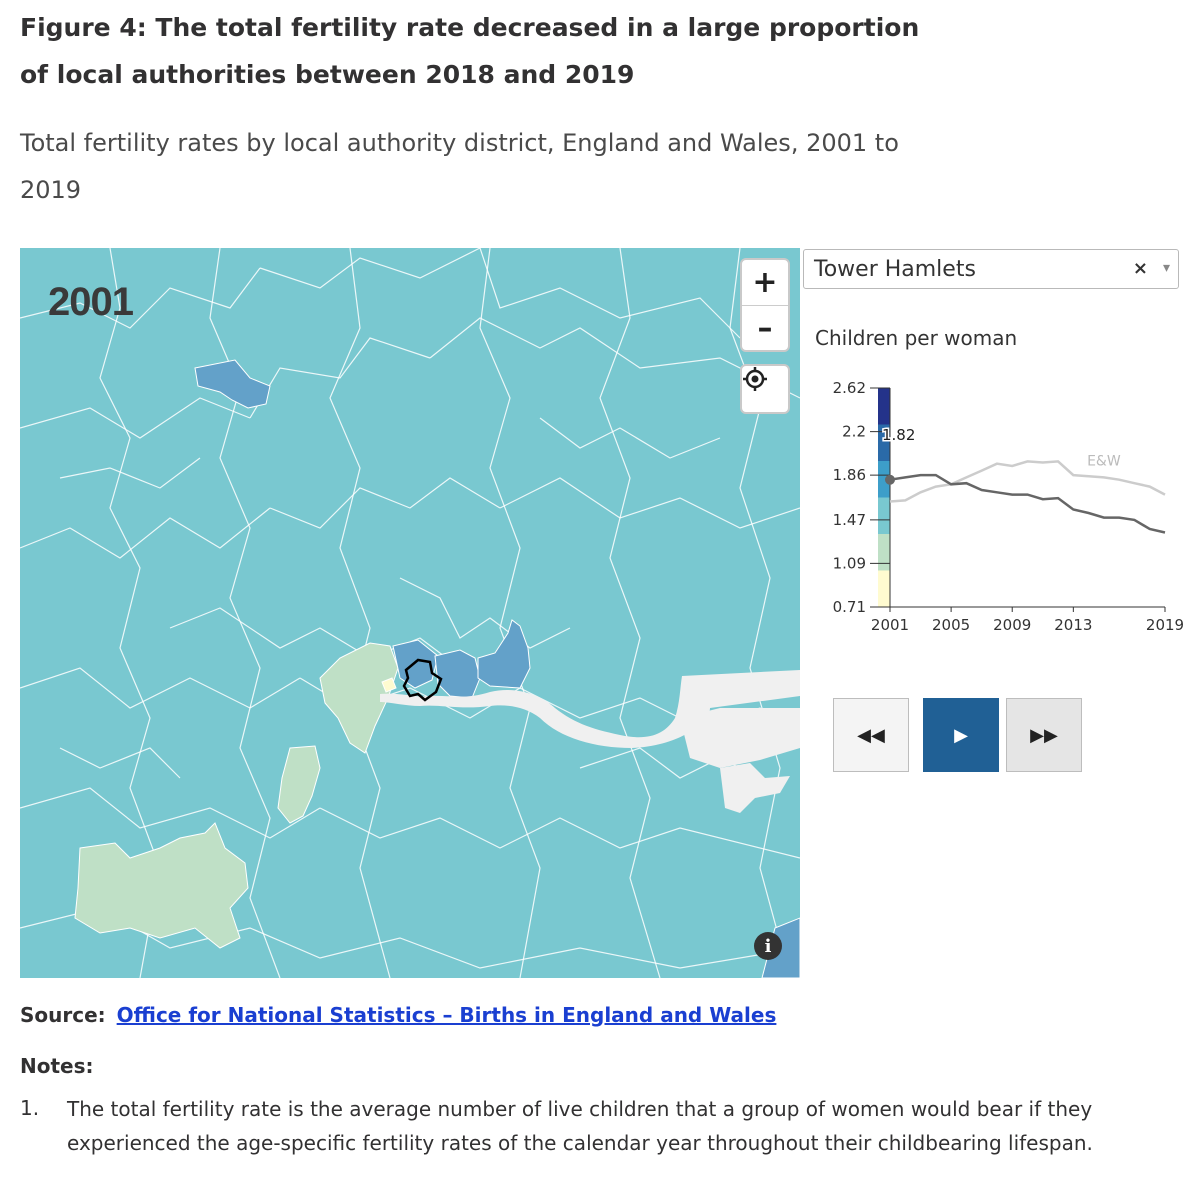 The height and width of the screenshot is (1178, 1200). What do you see at coordinates (755, 379) in the screenshot?
I see `crosshair-icon` at bounding box center [755, 379].